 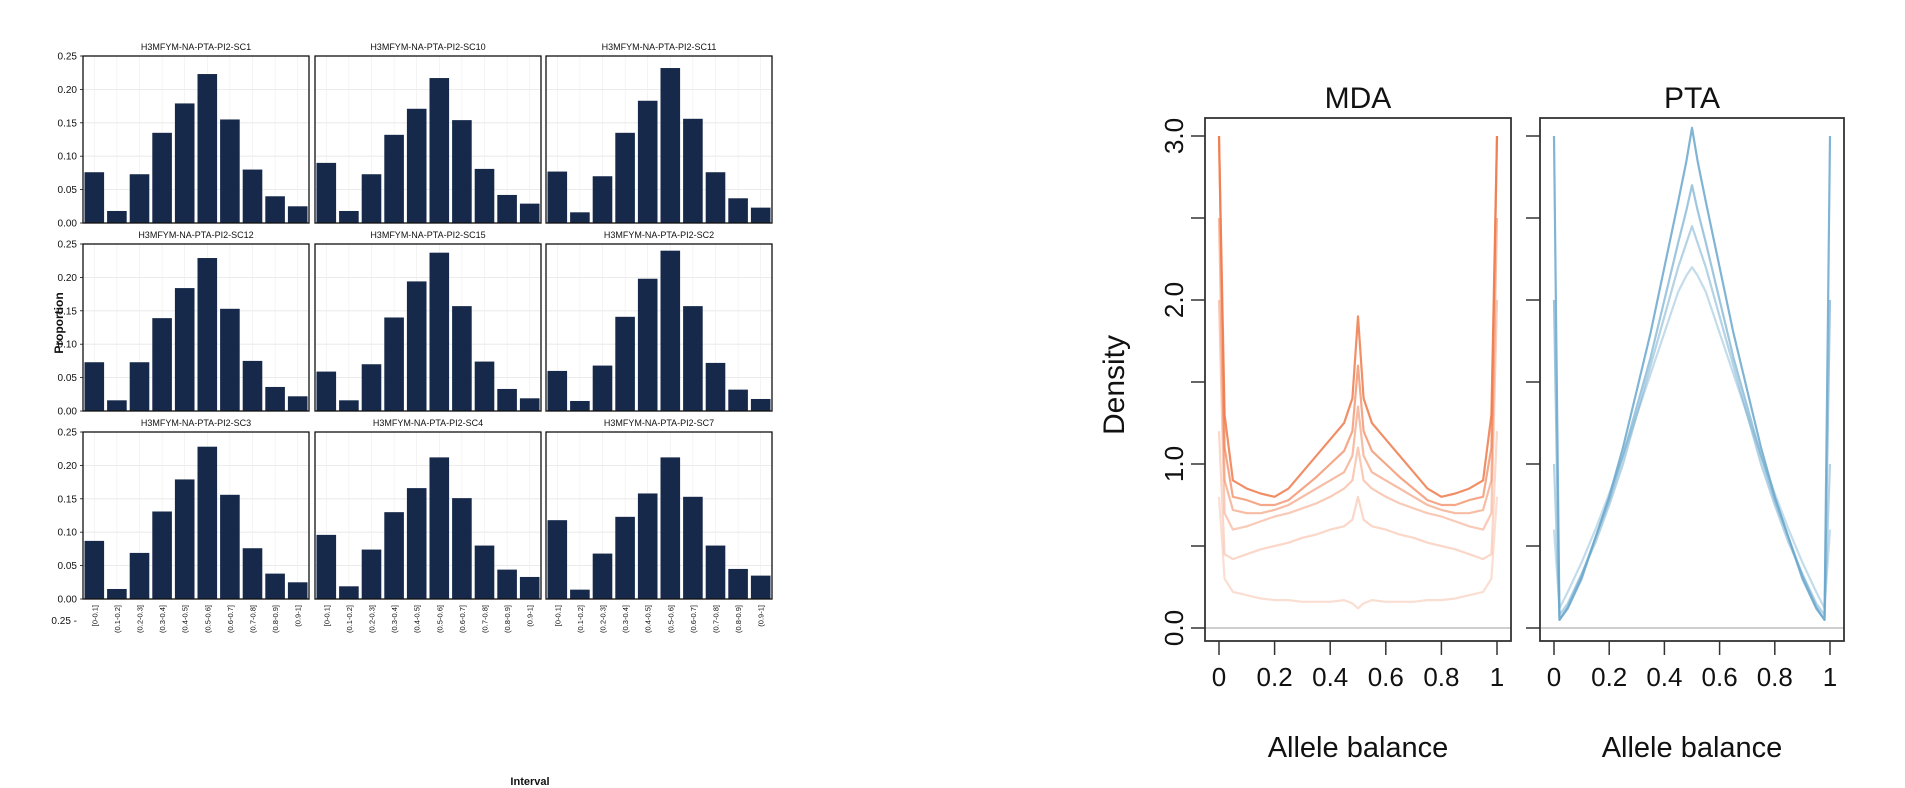 What do you see at coordinates (1174, 628) in the screenshot?
I see `y-tick-label: 0.0` at bounding box center [1174, 628].